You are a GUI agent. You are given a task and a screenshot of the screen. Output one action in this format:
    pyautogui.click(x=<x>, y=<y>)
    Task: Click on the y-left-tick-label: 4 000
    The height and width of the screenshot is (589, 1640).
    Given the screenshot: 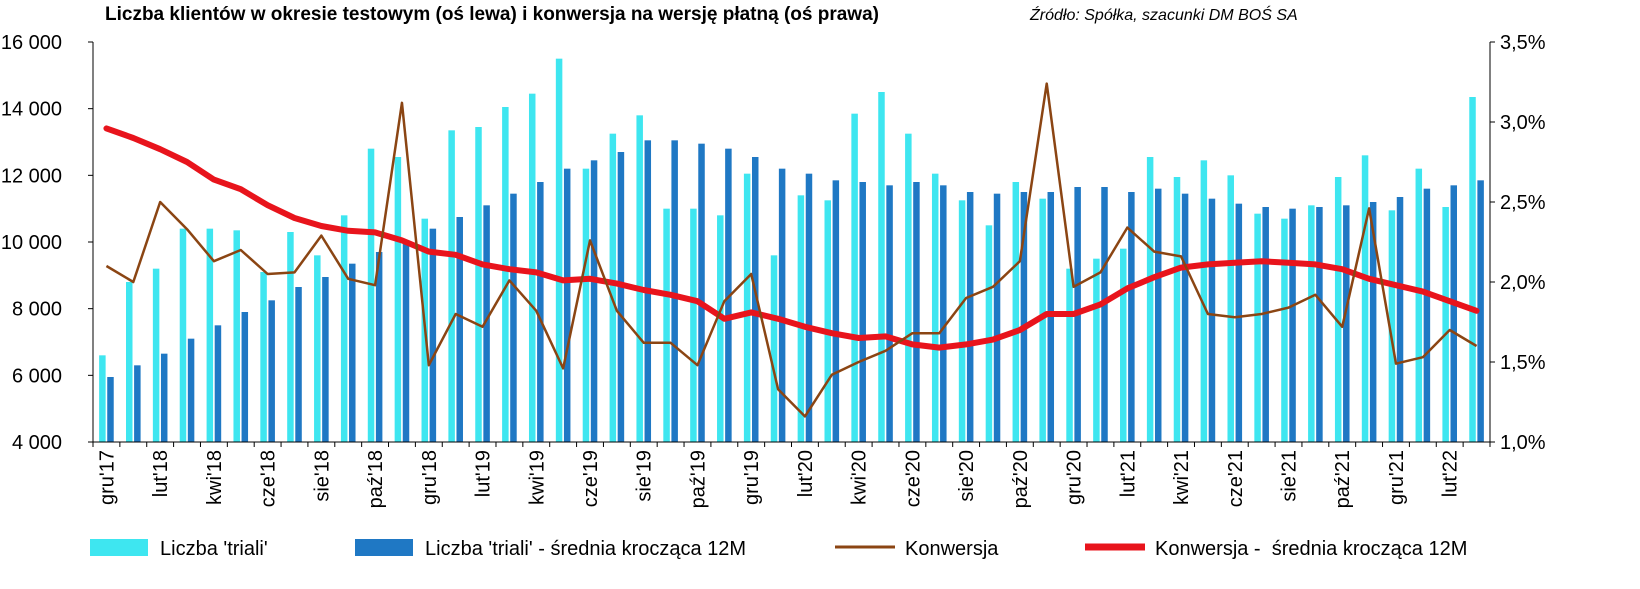 What is the action you would take?
    pyautogui.click(x=37, y=443)
    